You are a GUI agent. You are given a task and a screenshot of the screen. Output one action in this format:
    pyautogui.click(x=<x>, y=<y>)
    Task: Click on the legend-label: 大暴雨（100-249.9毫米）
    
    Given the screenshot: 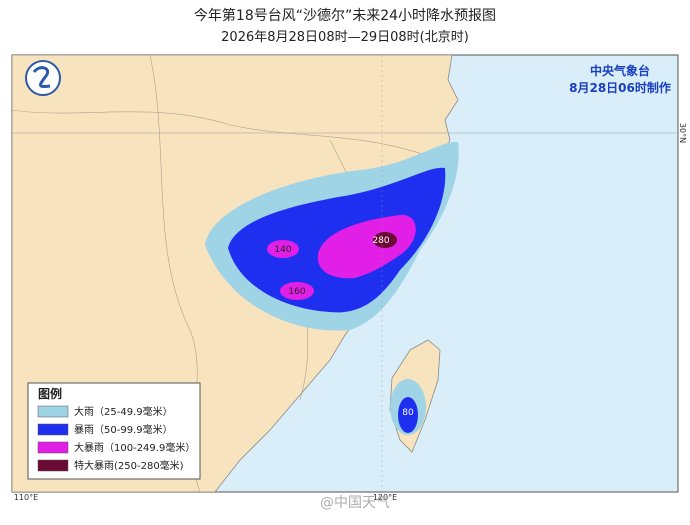 What is the action you would take?
    pyautogui.click(x=134, y=447)
    